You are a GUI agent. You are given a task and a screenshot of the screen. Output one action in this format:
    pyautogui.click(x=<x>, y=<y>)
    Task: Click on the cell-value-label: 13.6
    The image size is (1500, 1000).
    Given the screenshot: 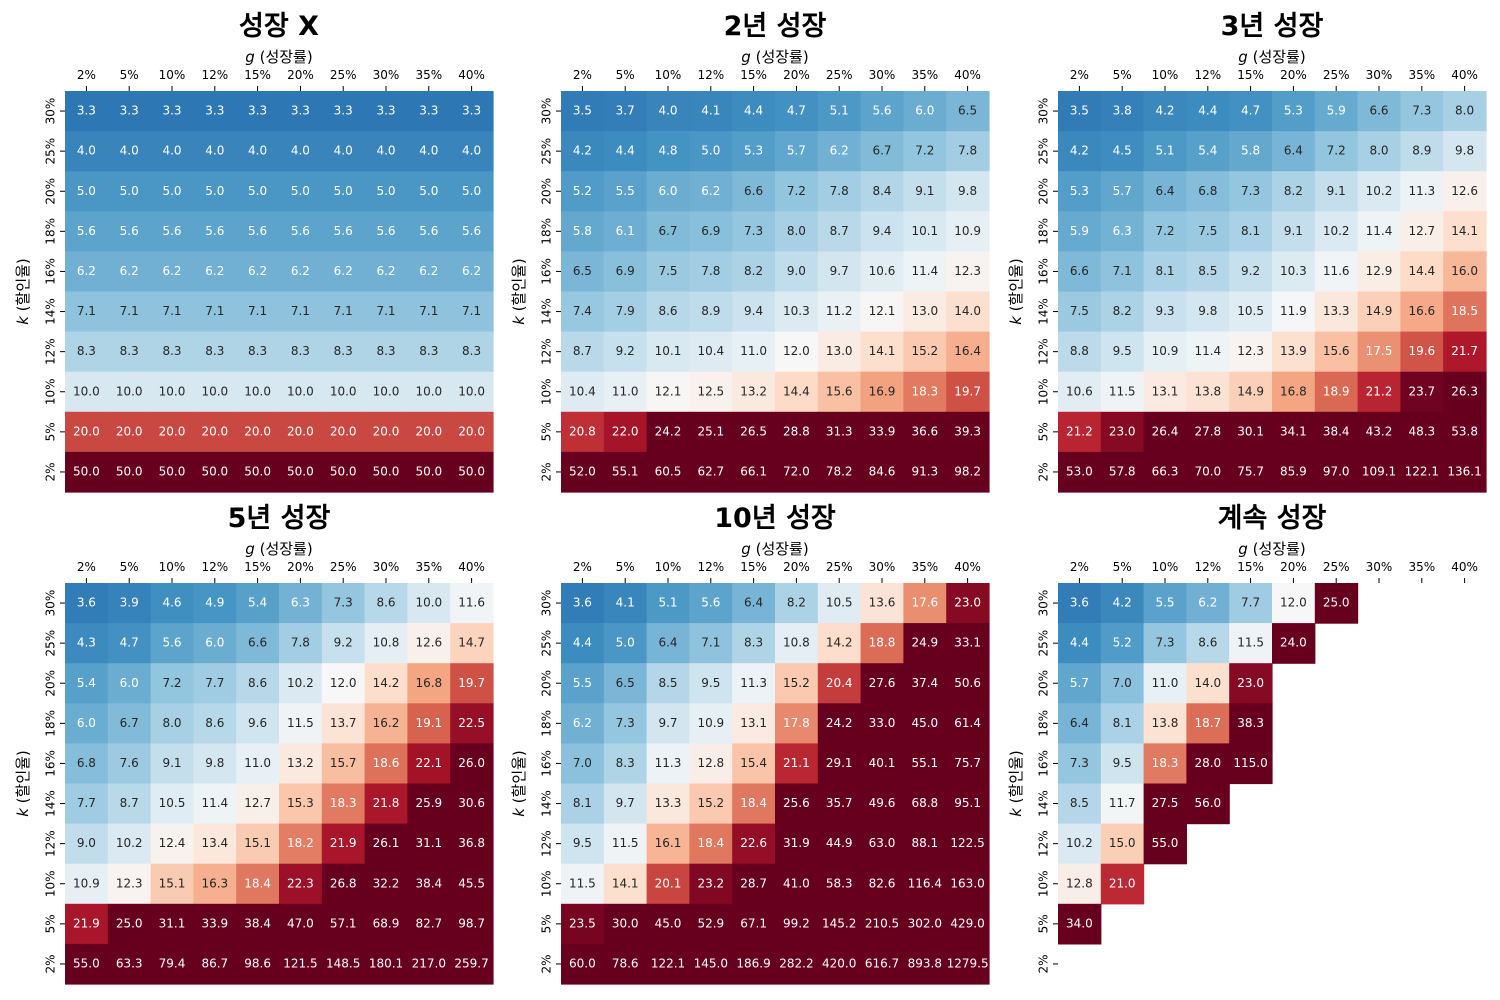 What is the action you would take?
    pyautogui.click(x=882, y=603)
    